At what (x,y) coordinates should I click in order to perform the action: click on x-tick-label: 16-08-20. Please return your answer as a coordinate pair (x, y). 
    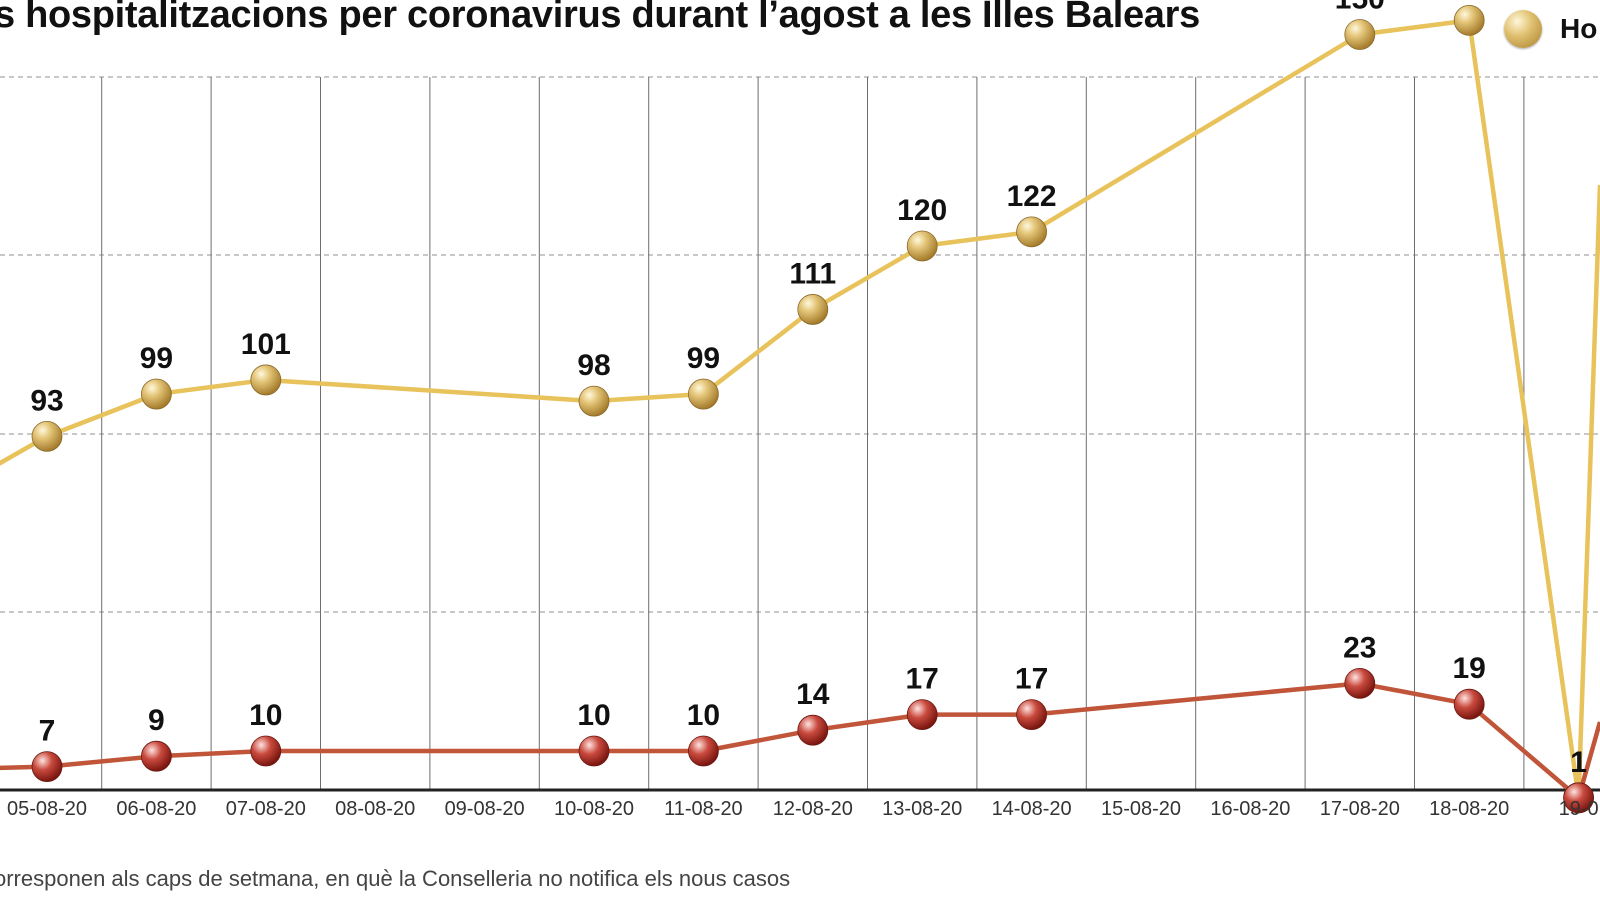
    Looking at the image, I should click on (1250, 809).